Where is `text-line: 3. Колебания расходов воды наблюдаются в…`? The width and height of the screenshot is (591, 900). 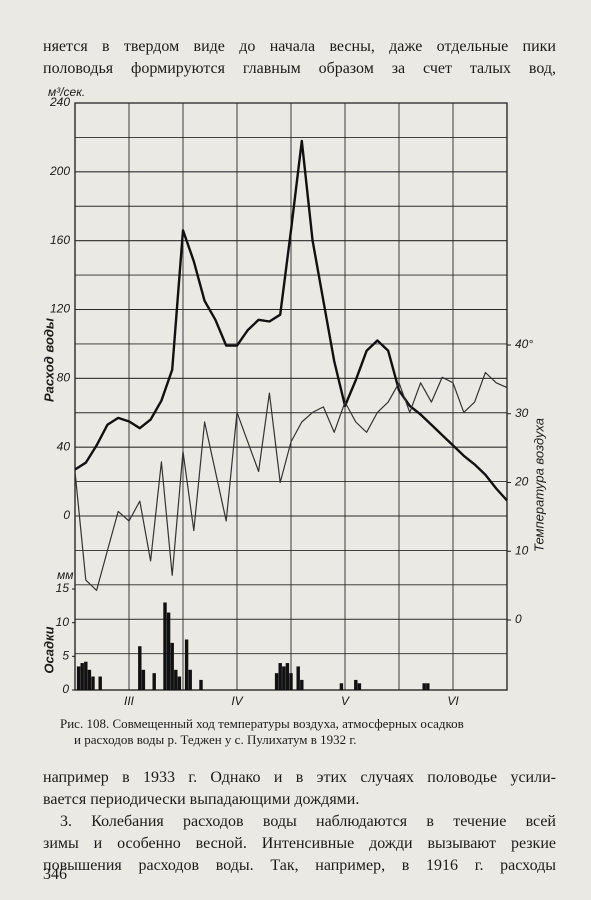 text-line: 3. Колебания расходов воды наблюдаются в… is located at coordinates (308, 821).